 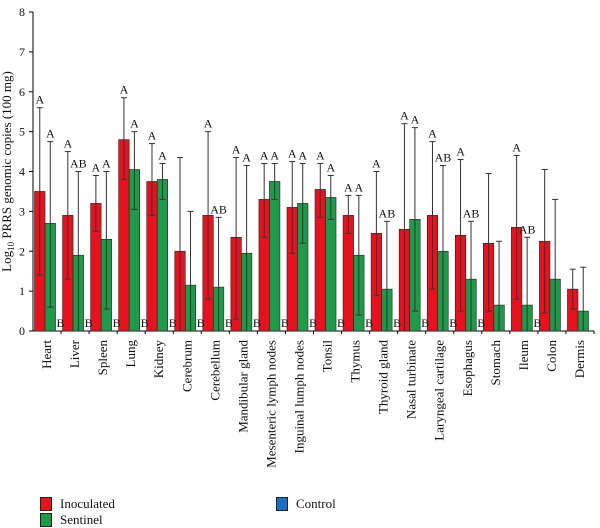 I want to click on y-tick-label: 8, so click(x=22, y=12).